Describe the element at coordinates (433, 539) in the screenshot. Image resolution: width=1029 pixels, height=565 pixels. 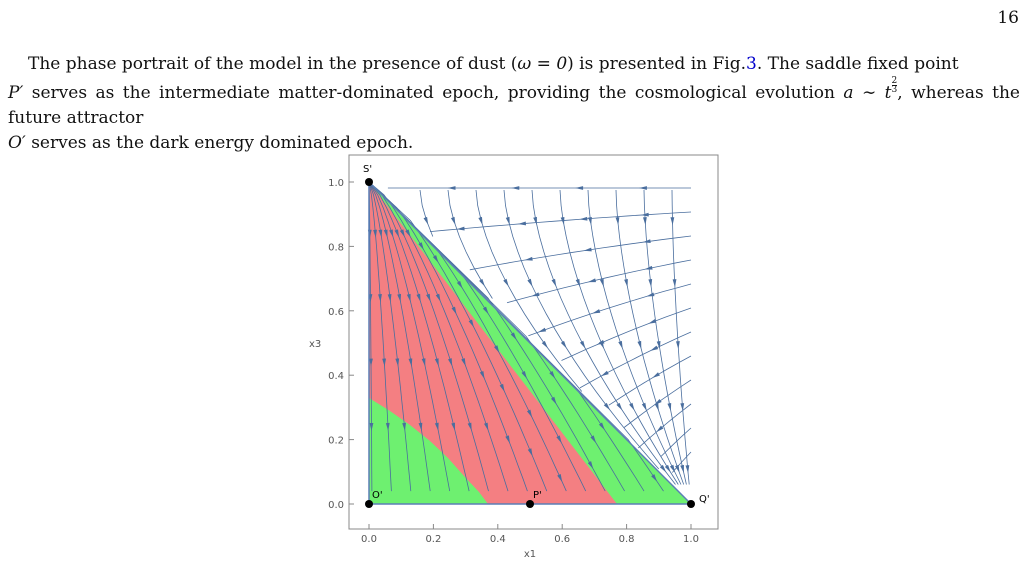
I see `x-tick-label: 0.2` at that location.